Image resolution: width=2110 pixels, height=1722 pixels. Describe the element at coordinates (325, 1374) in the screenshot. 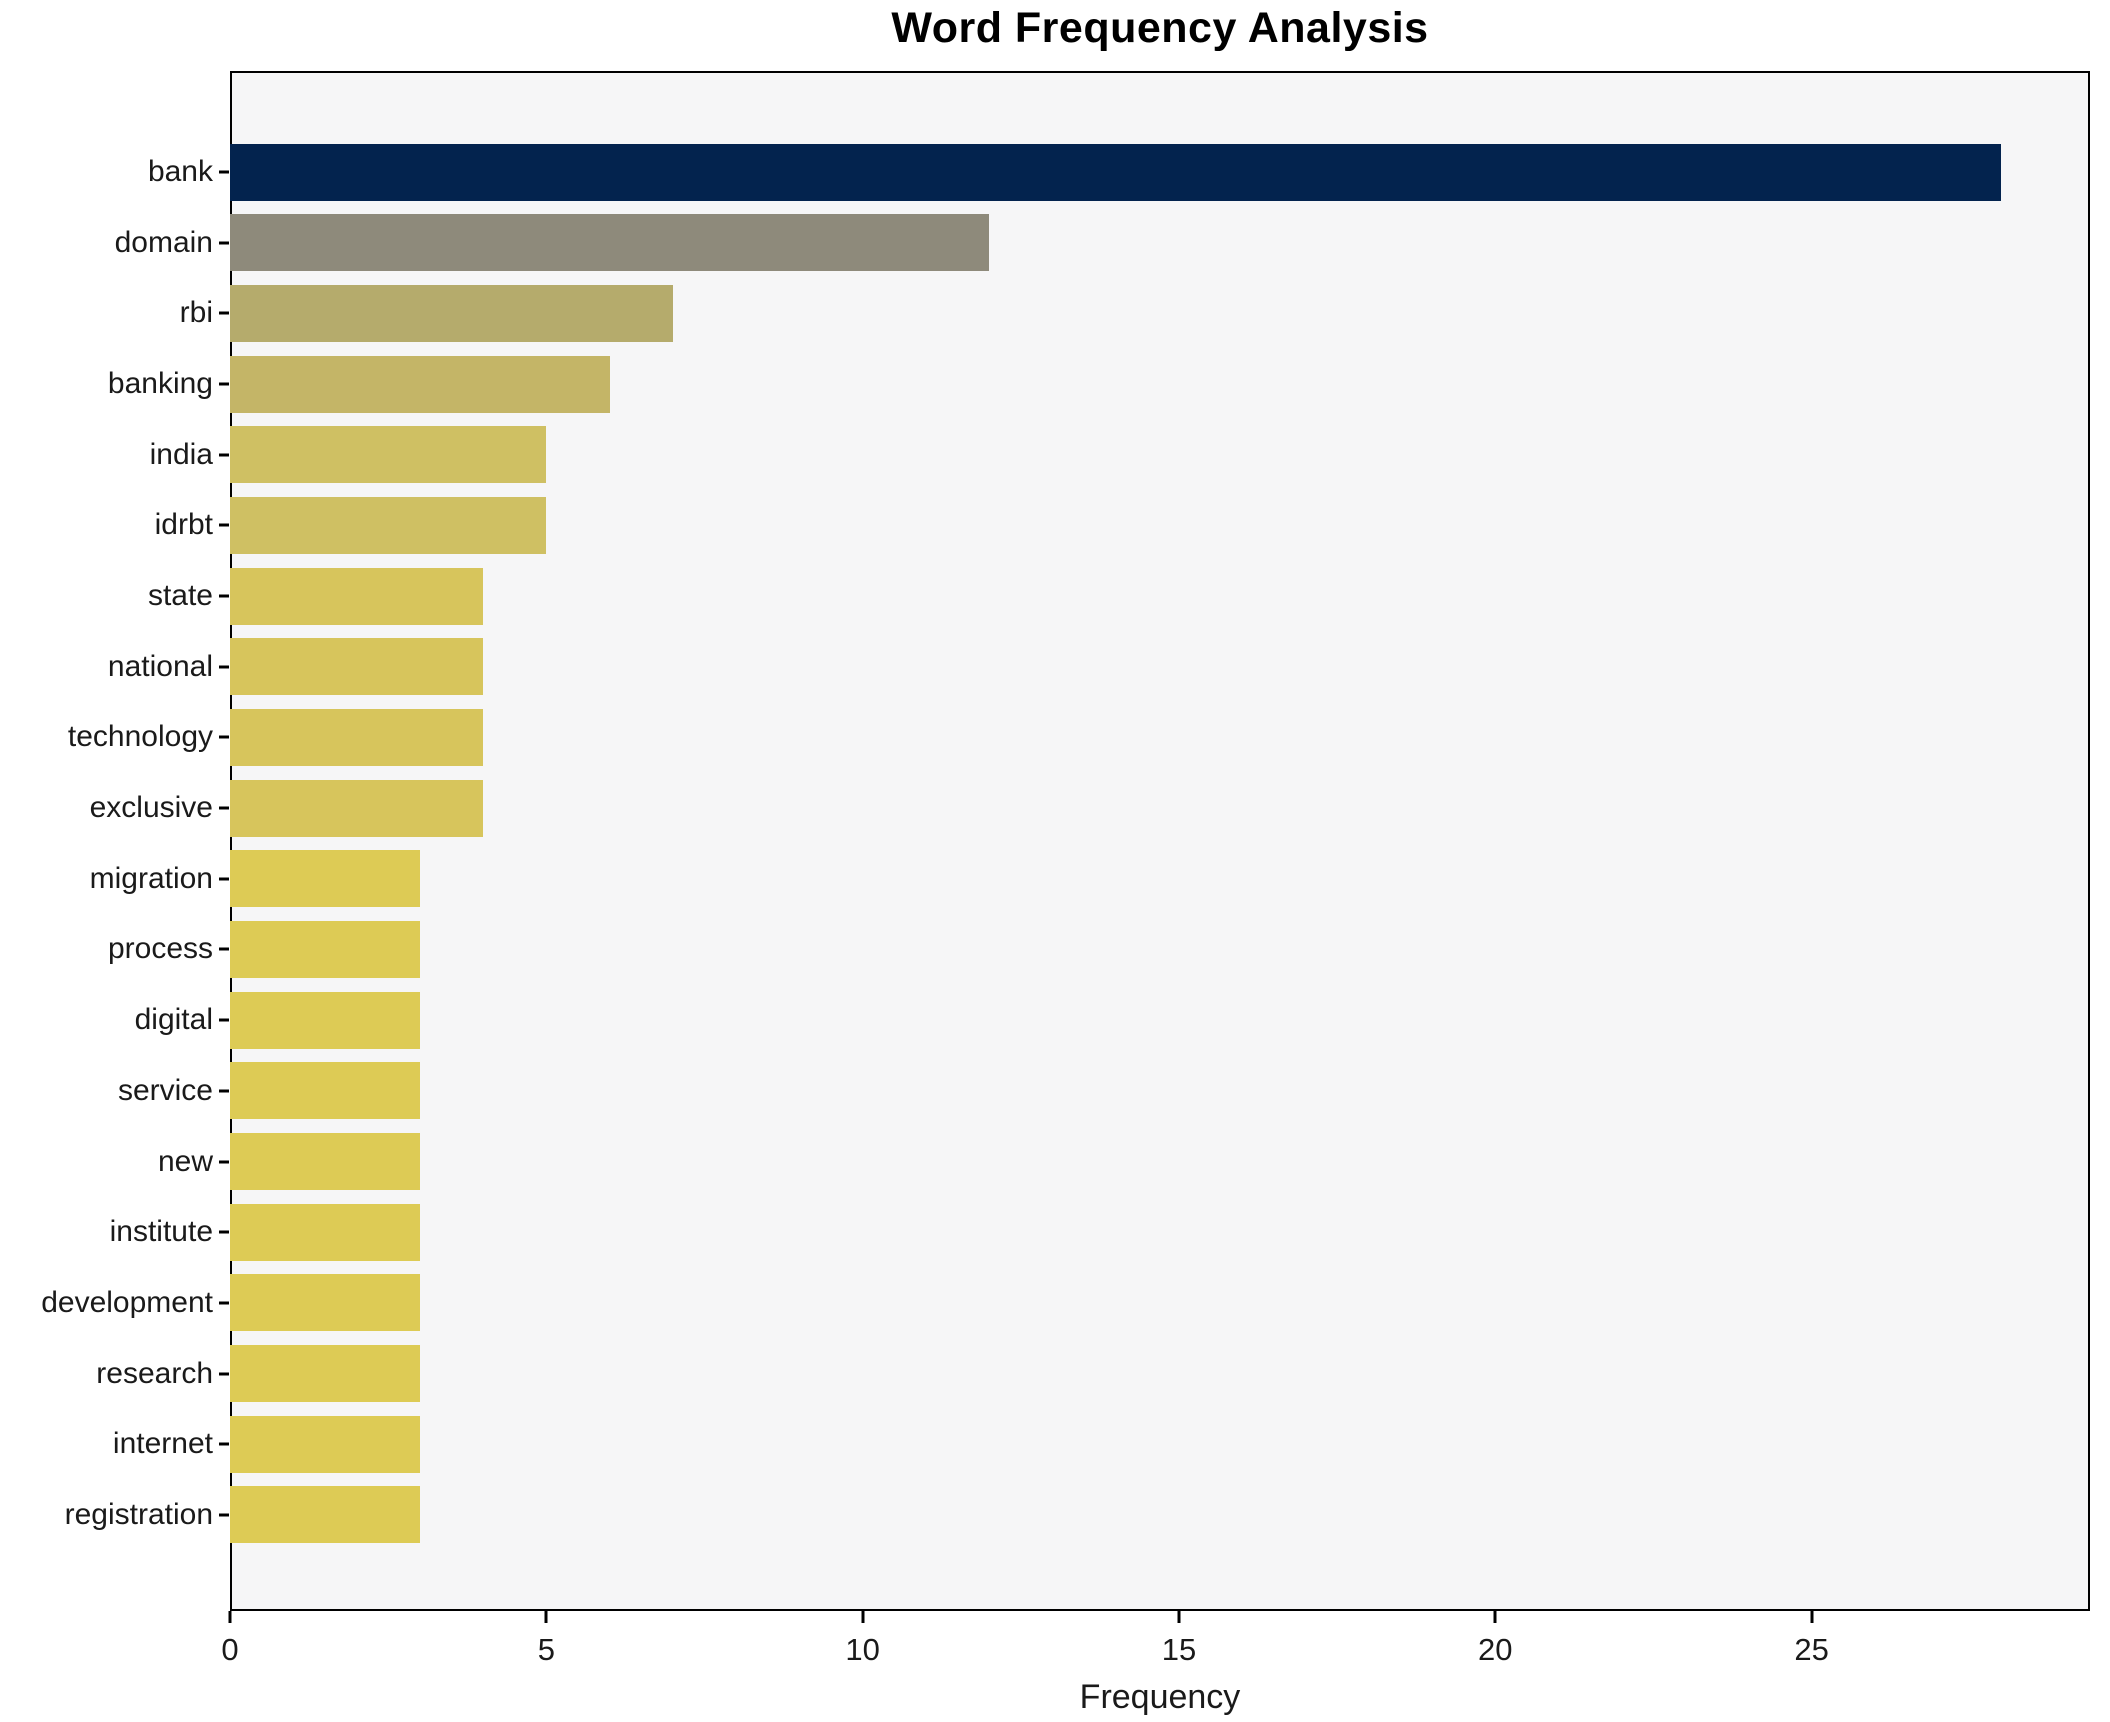

I see `bar-research` at that location.